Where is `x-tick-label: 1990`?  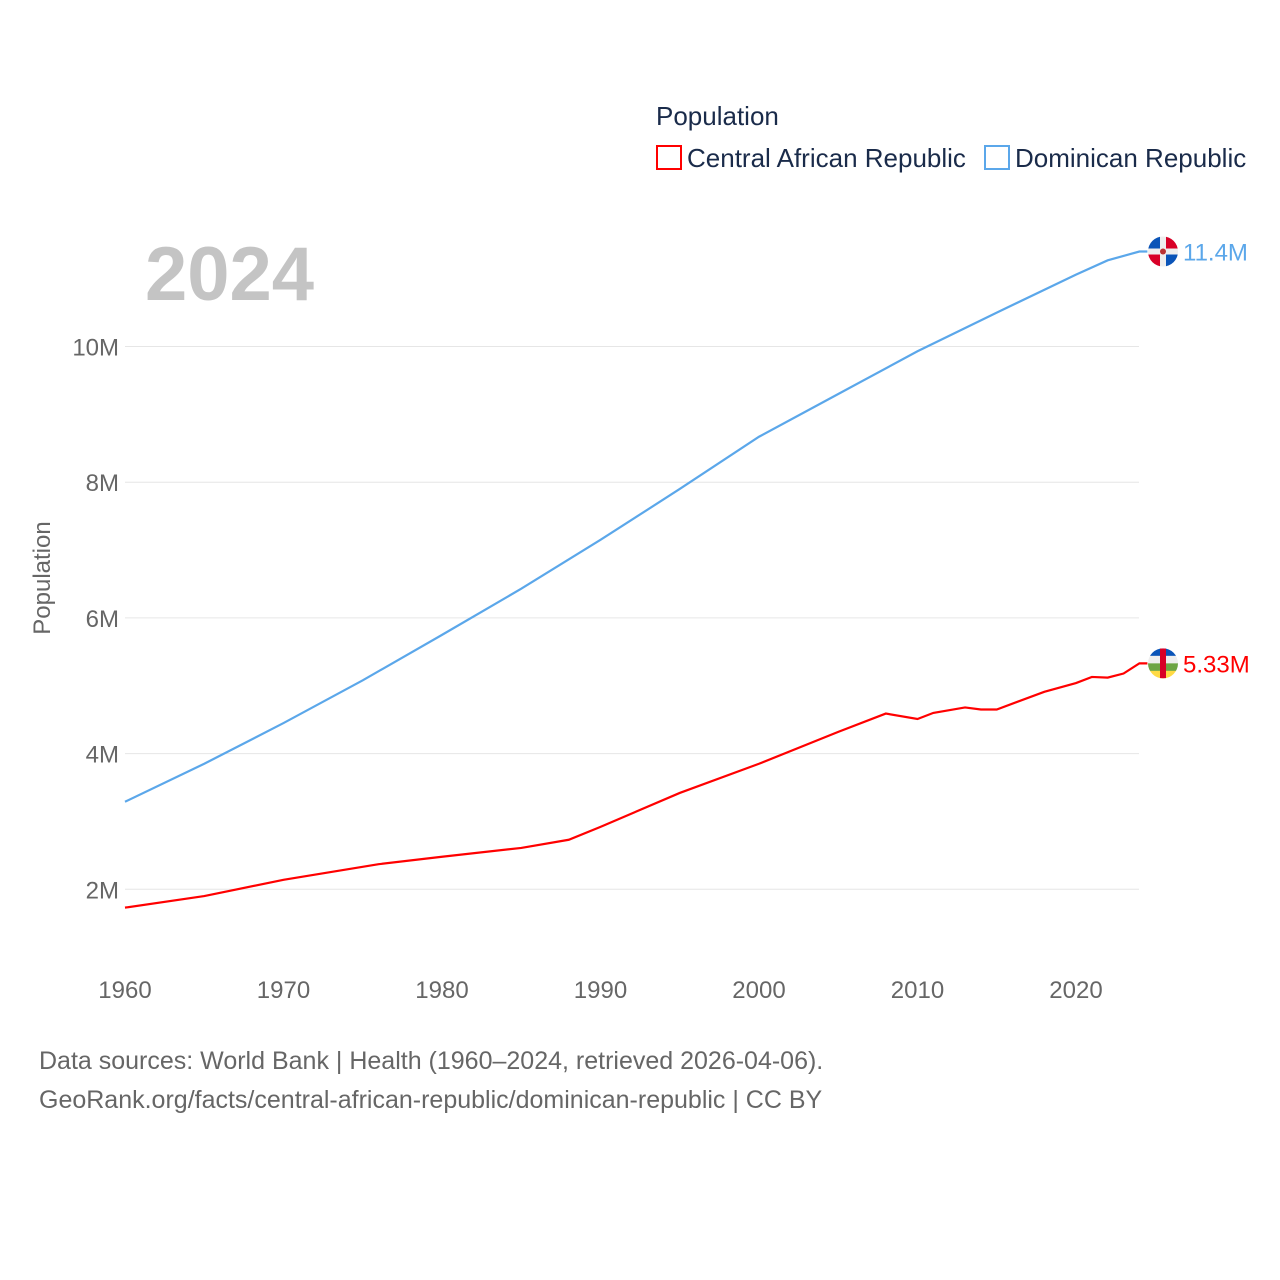
x-tick-label: 1990 is located at coordinates (600, 990).